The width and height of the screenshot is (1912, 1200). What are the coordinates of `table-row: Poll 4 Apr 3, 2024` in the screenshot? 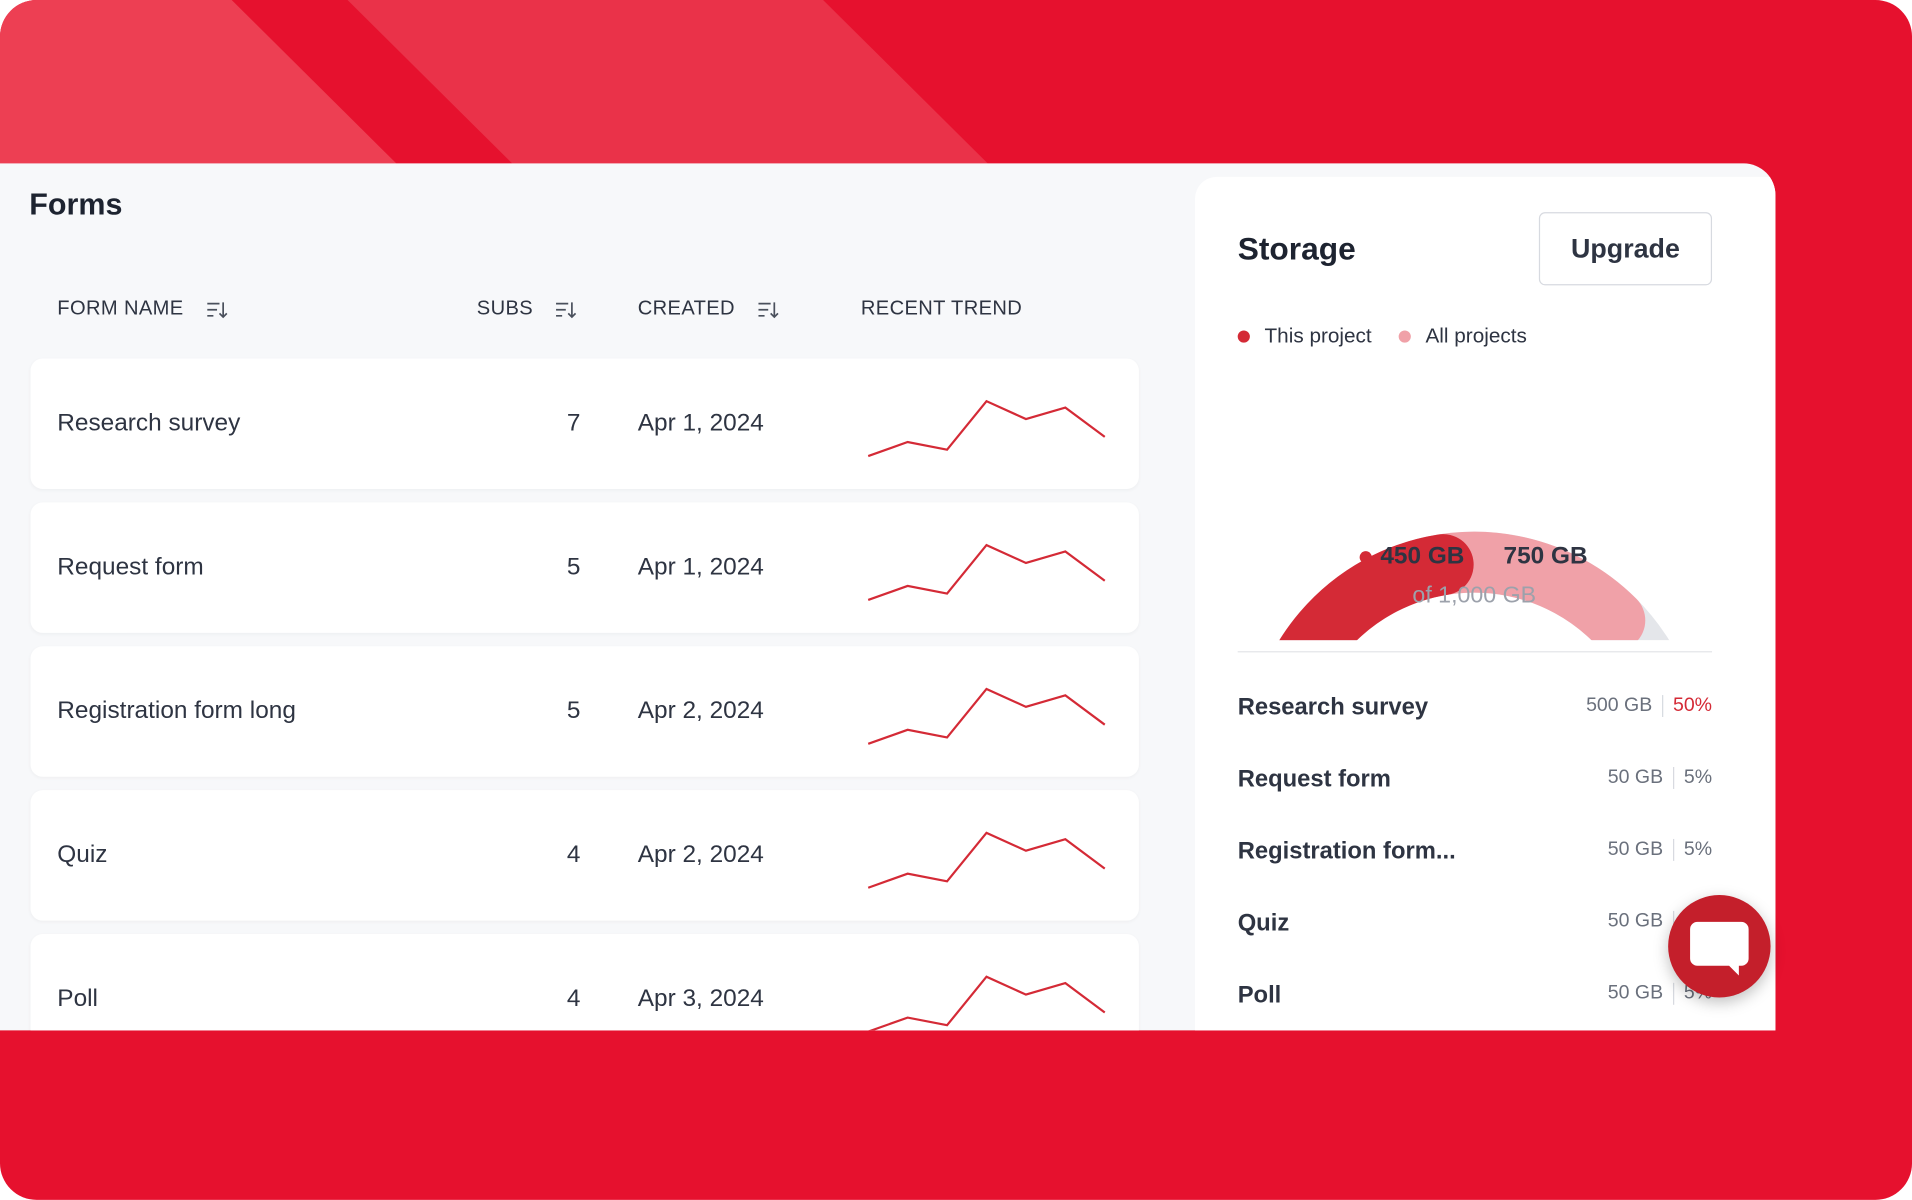 It's located at (584, 982).